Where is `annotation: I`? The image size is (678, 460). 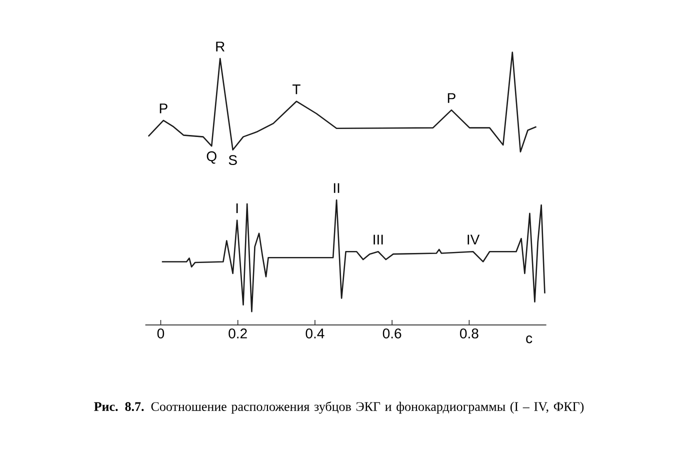
annotation: I is located at coordinates (237, 208).